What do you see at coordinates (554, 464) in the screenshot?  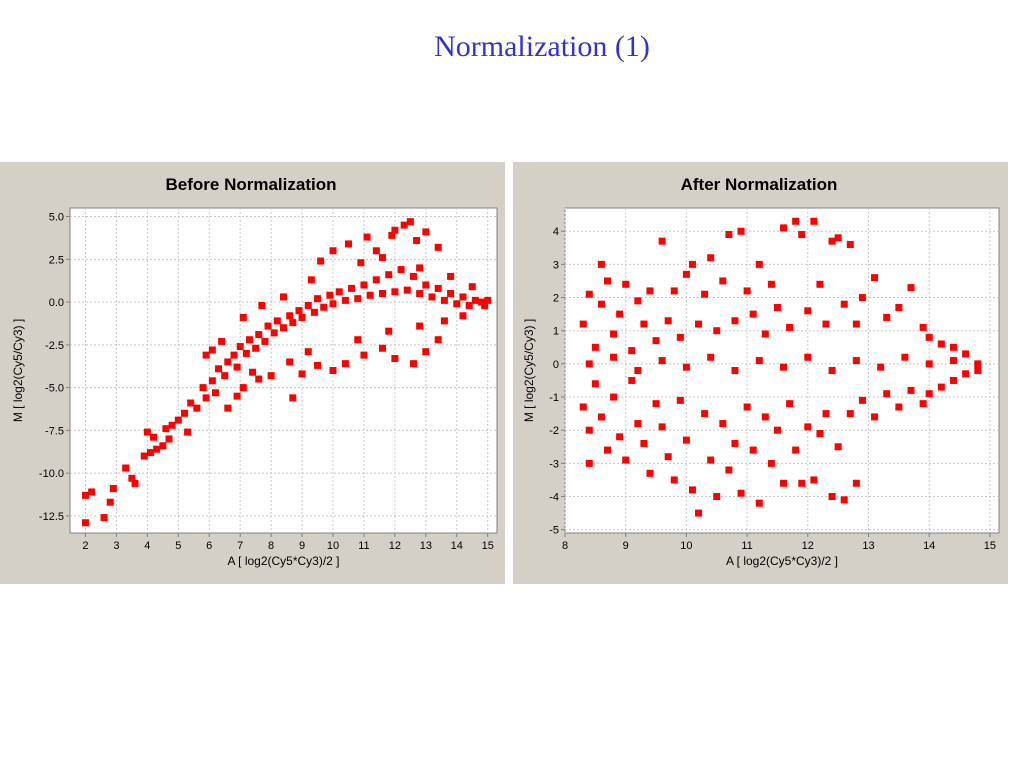 I see `after-y-tick-label: -3` at bounding box center [554, 464].